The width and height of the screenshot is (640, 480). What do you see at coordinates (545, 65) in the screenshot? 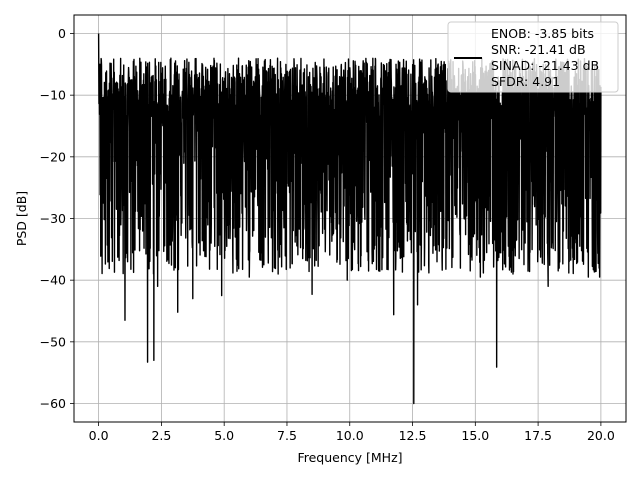
I see `legend-sinad: SINAD: -21.43 dB` at bounding box center [545, 65].